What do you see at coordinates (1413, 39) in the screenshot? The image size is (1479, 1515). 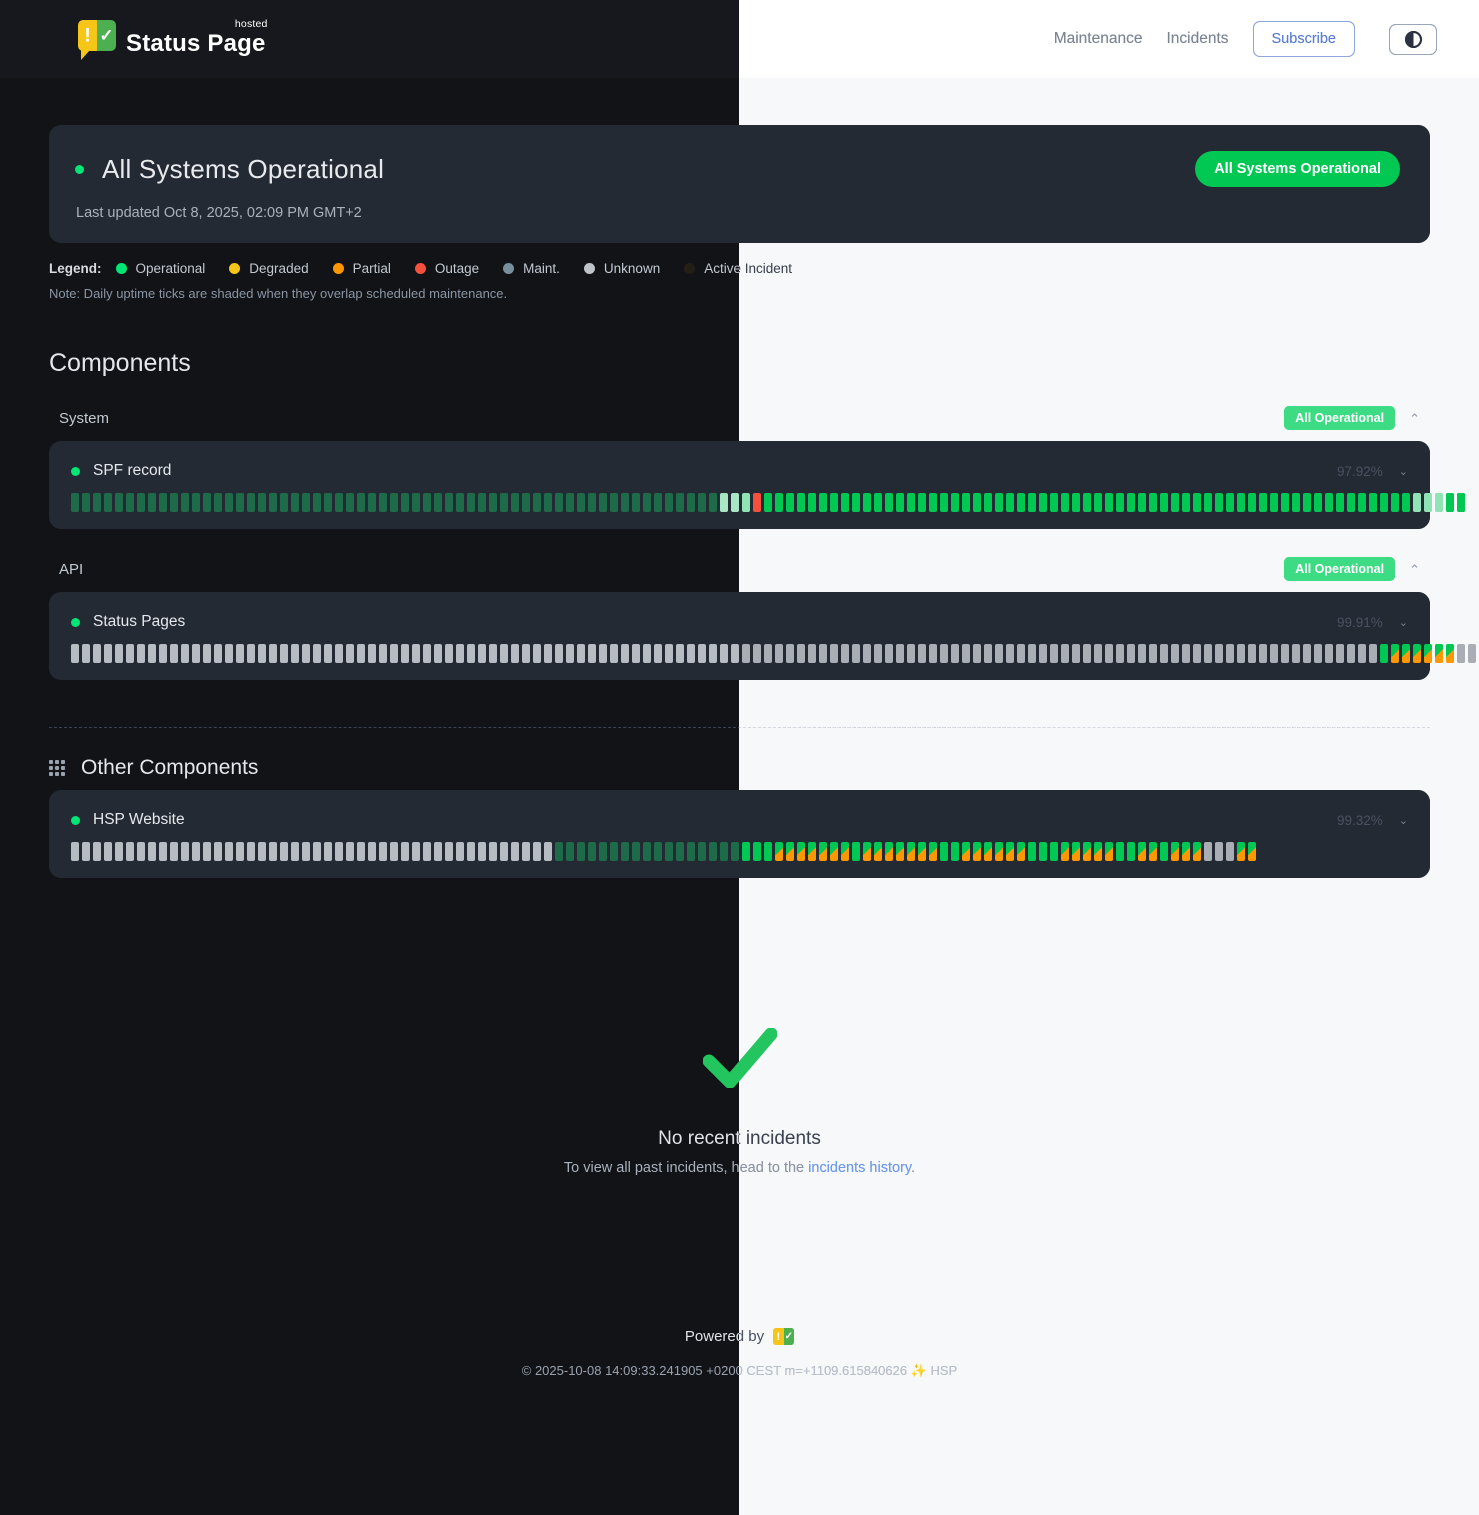 I see `theme-toggle-button` at bounding box center [1413, 39].